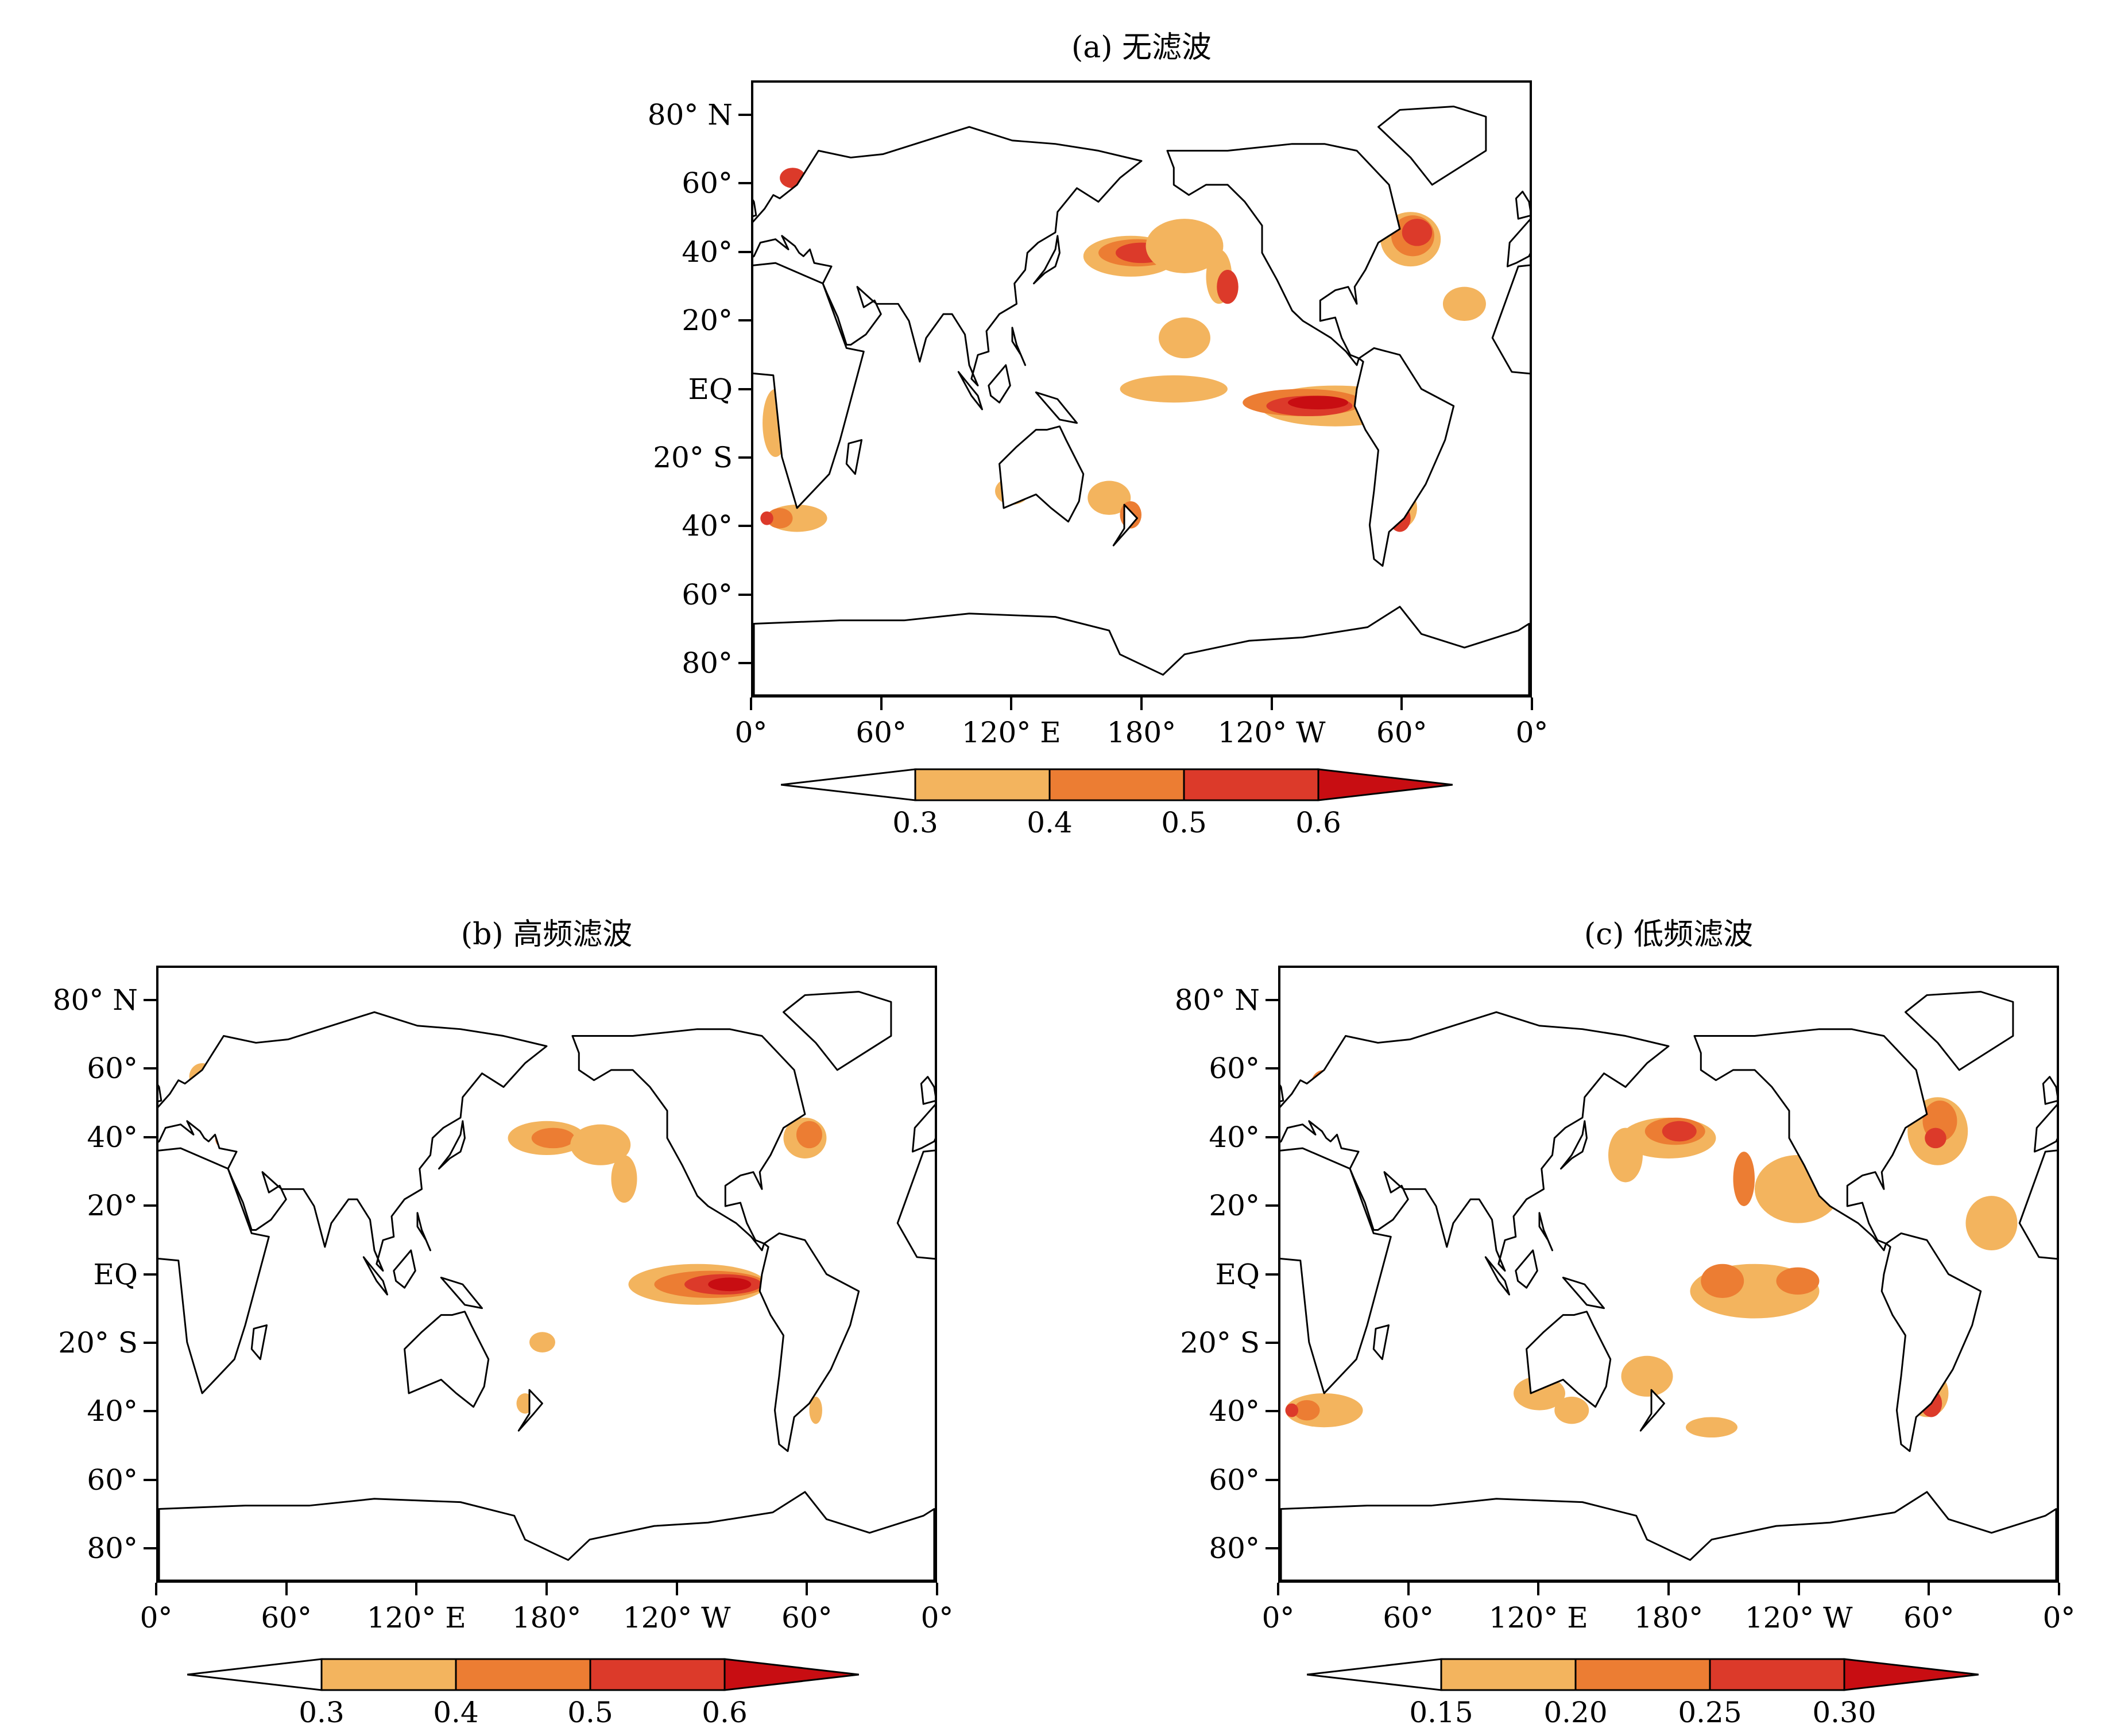  I want to click on lon-label: 60°, so click(881, 732).